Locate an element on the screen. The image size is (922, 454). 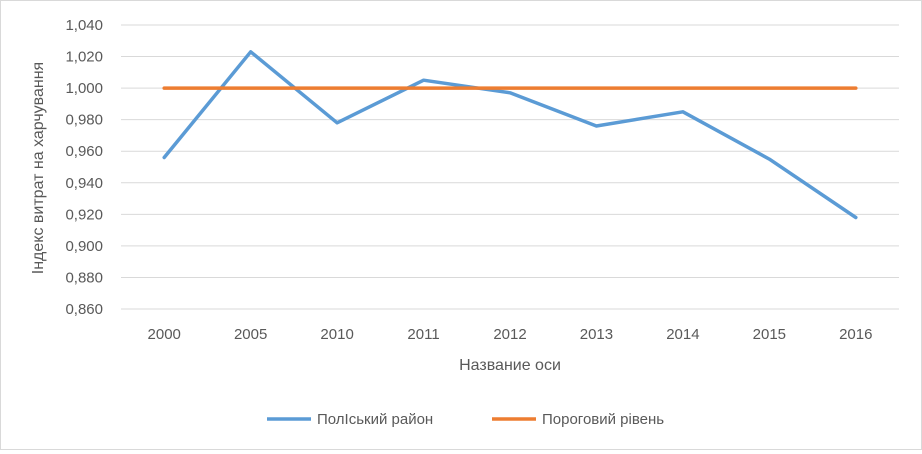
legend-entry-label: Пороговий рівень is located at coordinates (603, 419).